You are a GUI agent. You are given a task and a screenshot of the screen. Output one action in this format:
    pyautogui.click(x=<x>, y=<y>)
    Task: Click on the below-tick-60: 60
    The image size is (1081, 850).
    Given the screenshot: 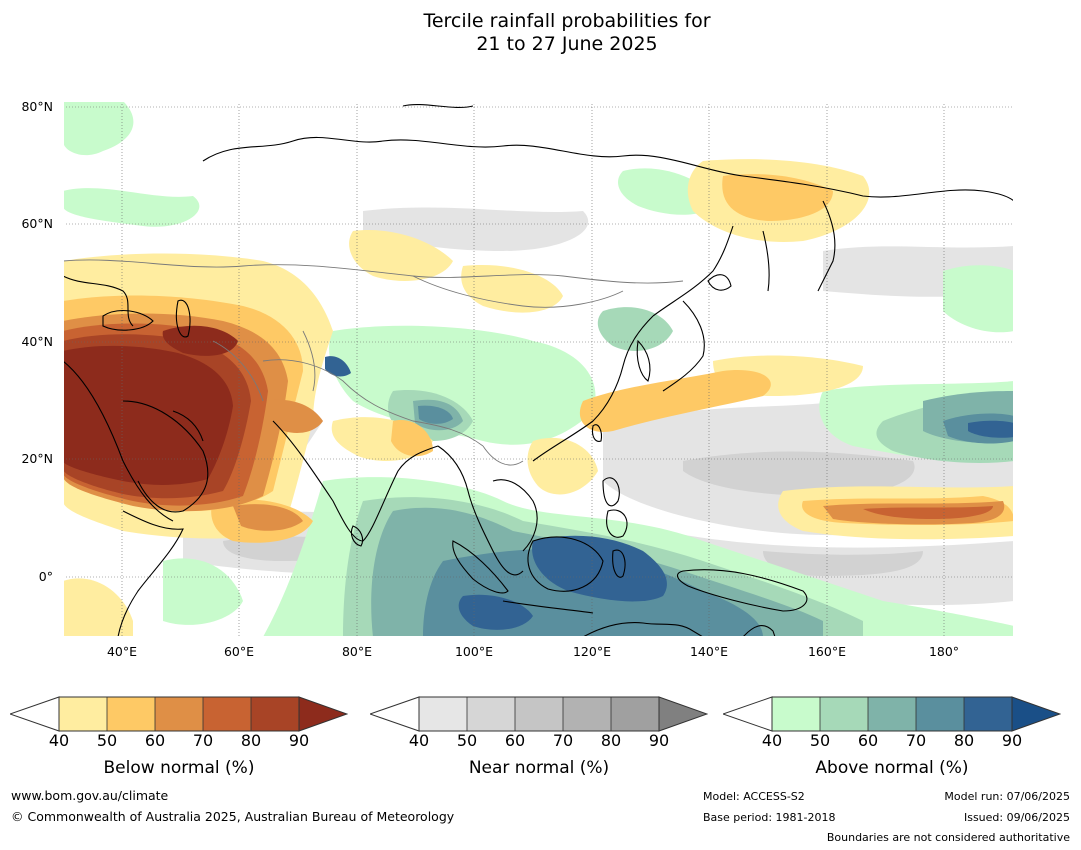 What is the action you would take?
    pyautogui.click(x=155, y=740)
    